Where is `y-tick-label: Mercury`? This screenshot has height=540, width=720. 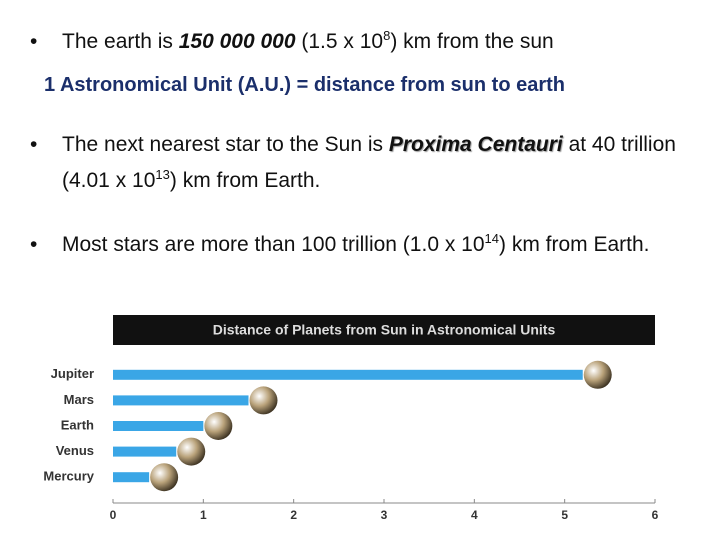
y-tick-label: Mercury is located at coordinates (68, 476).